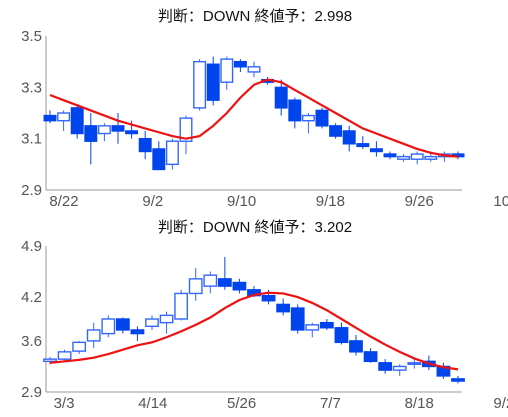 This screenshot has width=508, height=417. What do you see at coordinates (255, 227) in the screenshot?
I see `chart-title: 判断：DOWN 終値予：3.202` at bounding box center [255, 227].